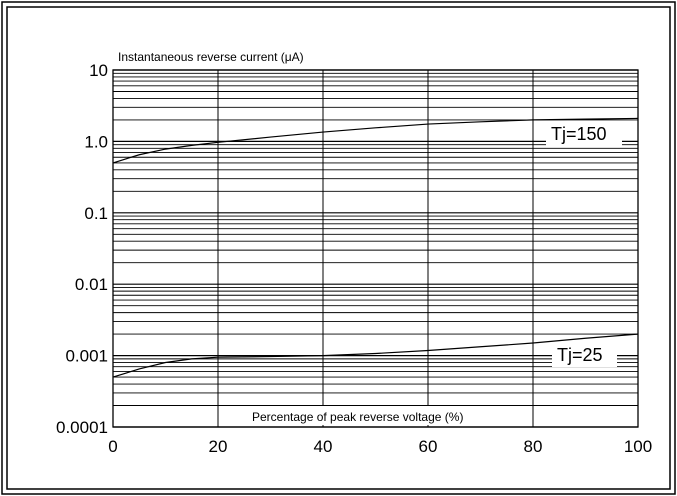 This screenshot has height=496, width=677. I want to click on series-label: Tj=150, so click(579, 134).